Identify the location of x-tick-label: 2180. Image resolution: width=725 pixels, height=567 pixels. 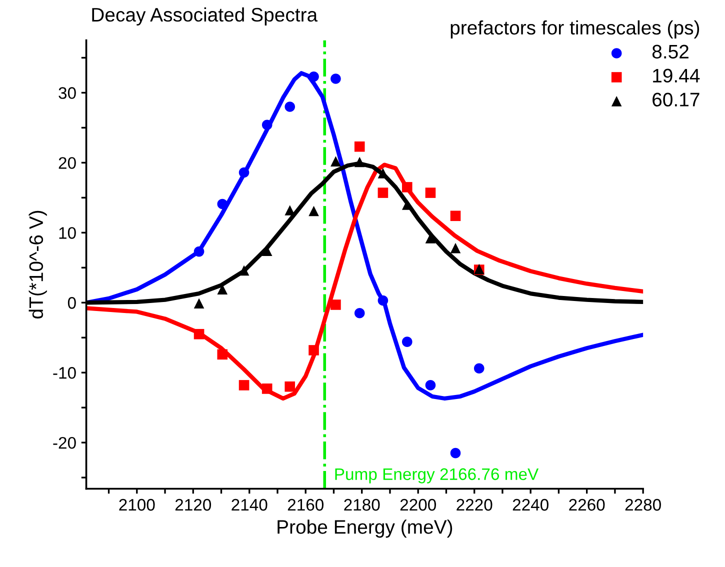
(362, 504).